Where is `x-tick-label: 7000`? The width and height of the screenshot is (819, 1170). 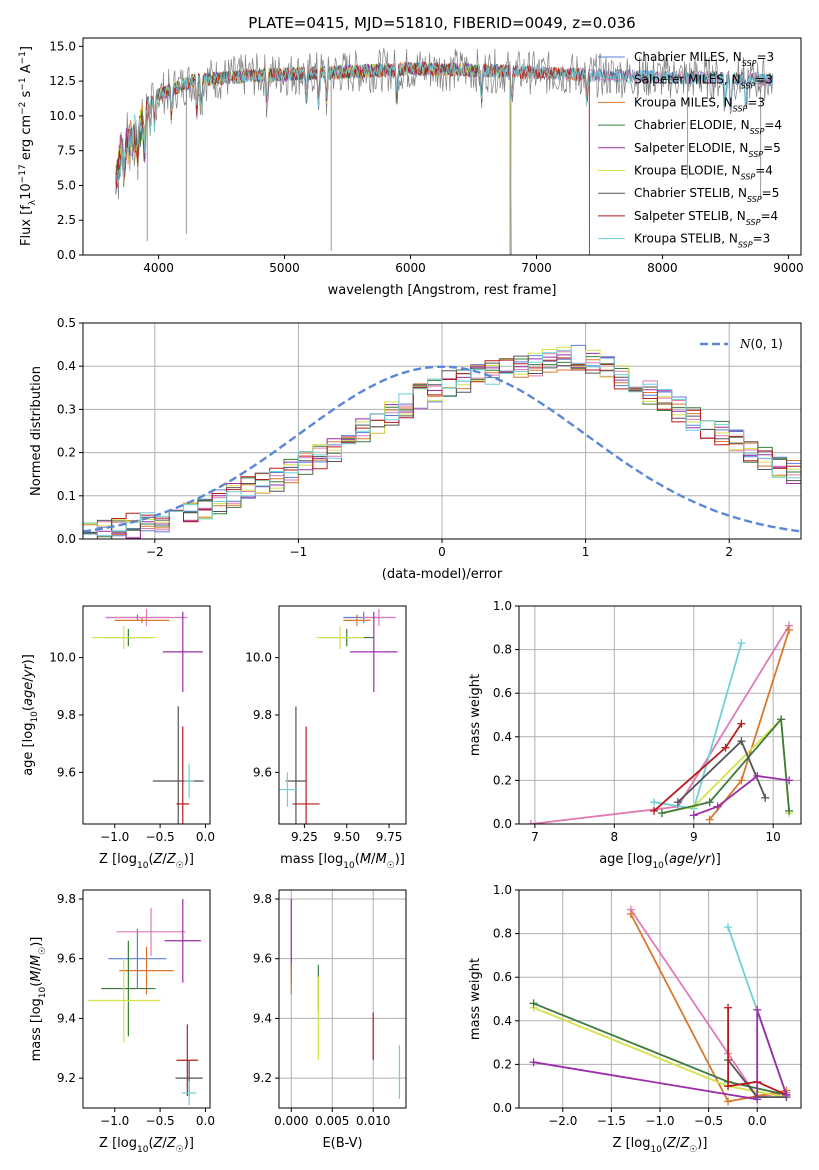
x-tick-label: 7000 is located at coordinates (536, 268).